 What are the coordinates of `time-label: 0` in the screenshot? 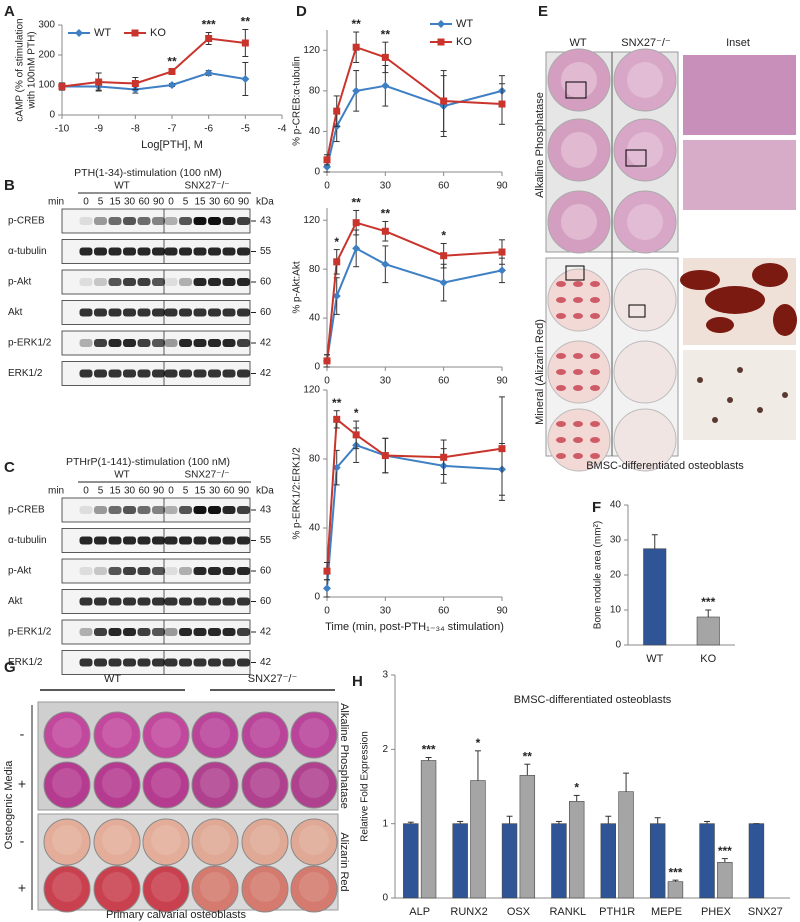 It's located at (171, 491).